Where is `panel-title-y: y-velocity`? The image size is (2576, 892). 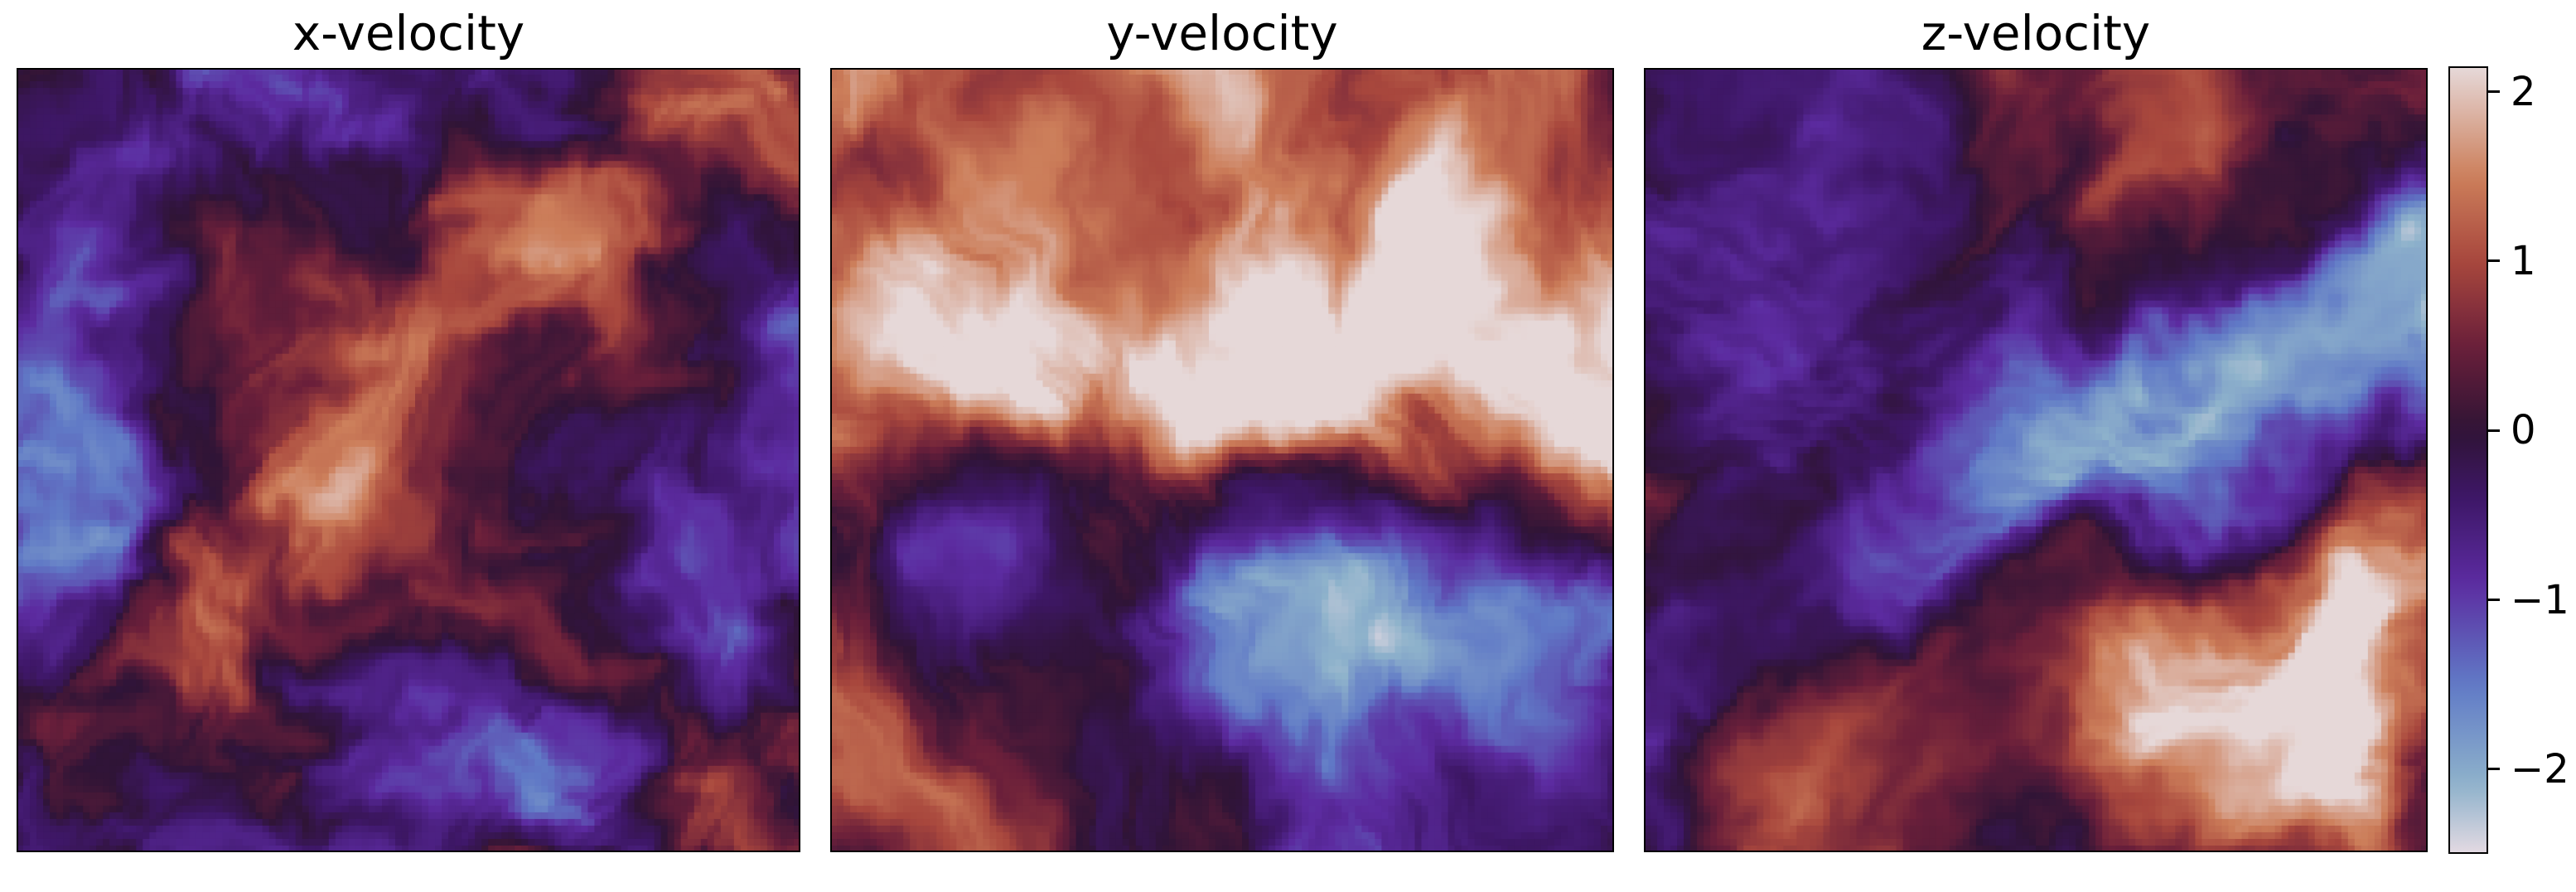
panel-title-y: y-velocity is located at coordinates (1222, 33).